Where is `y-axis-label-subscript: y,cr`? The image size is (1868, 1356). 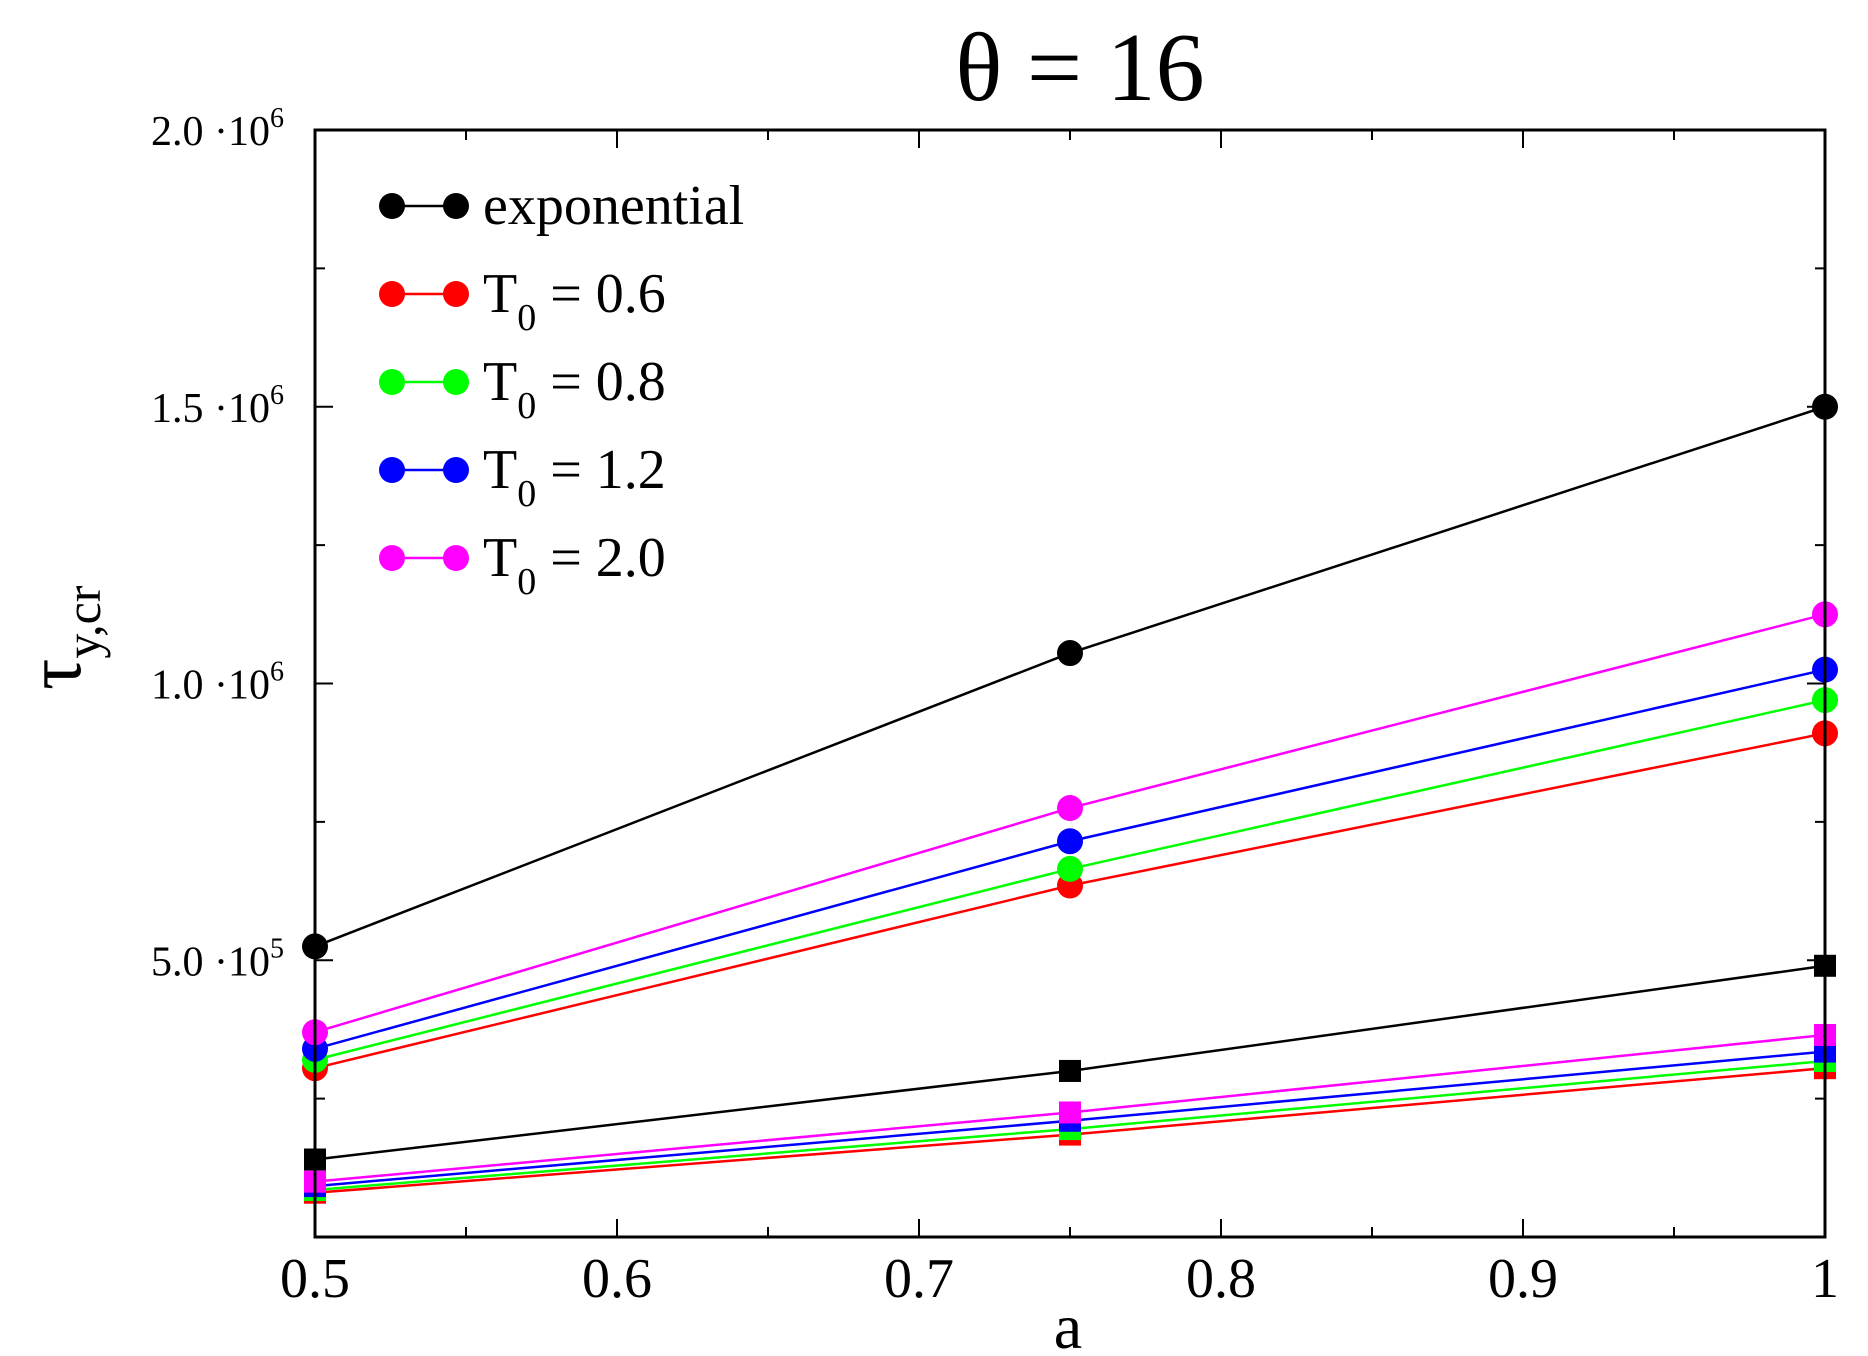 y-axis-label-subscript: y,cr is located at coordinates (83, 621).